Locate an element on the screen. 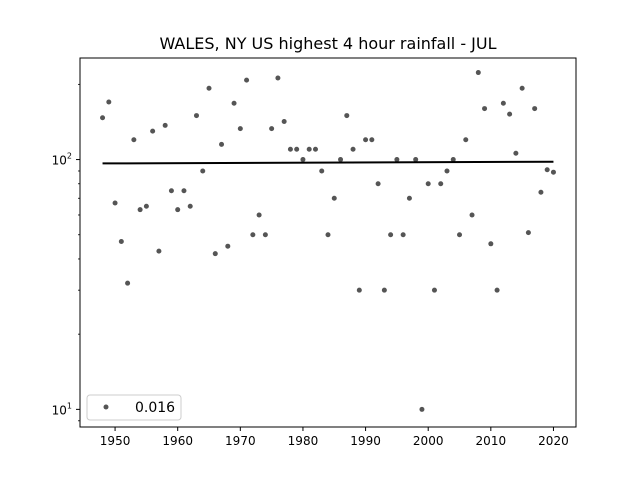 The height and width of the screenshot is (480, 640). x-tick-label: 1980 is located at coordinates (303, 441).